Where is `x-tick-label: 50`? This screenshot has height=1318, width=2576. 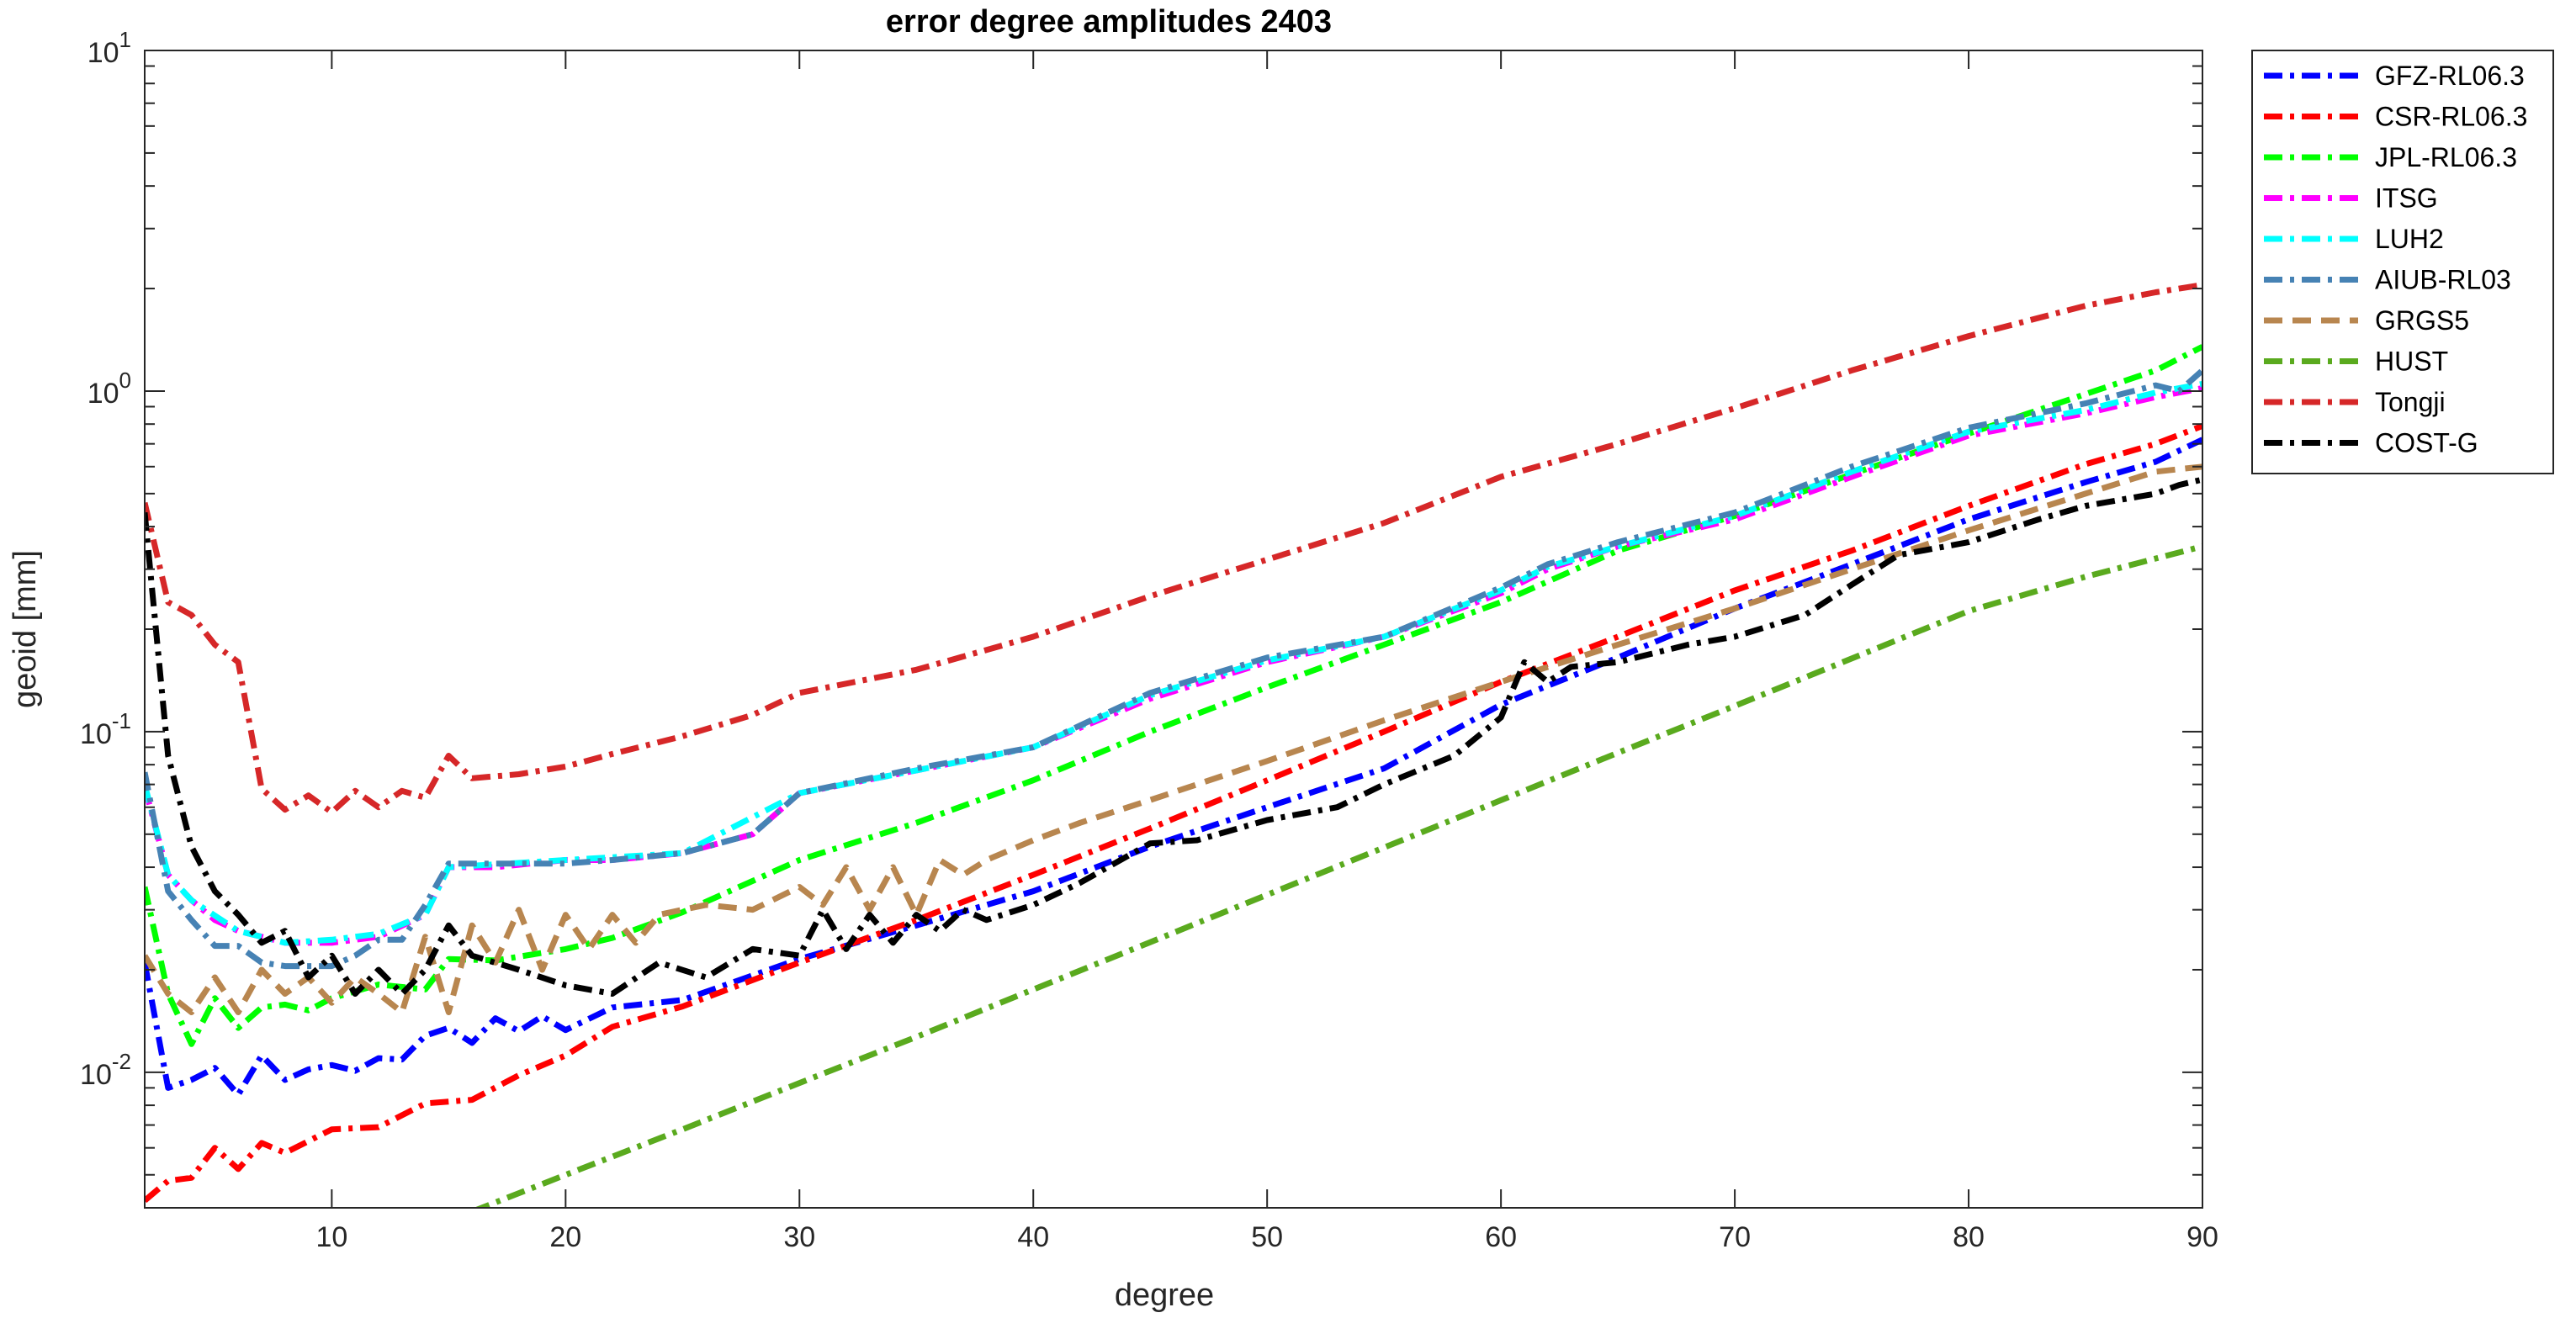 x-tick-label: 50 is located at coordinates (1267, 1237).